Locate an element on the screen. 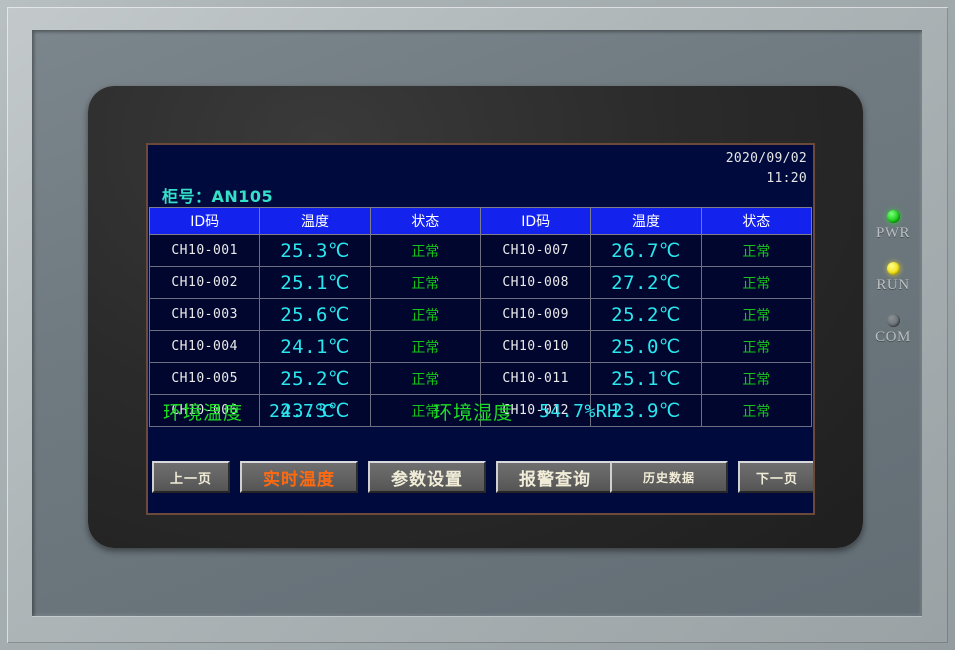  indicator-run: RUN is located at coordinates (893, 278).